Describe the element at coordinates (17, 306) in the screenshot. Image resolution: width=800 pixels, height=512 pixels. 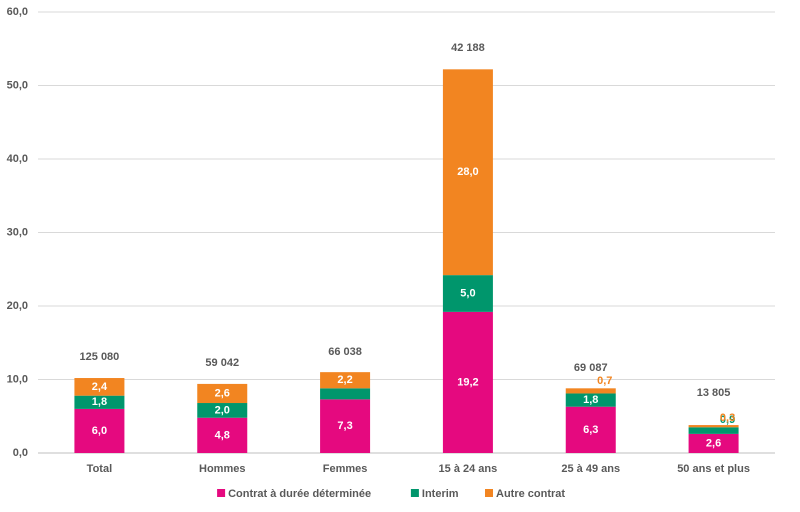
I see `y-tick-label: 20,0` at that location.